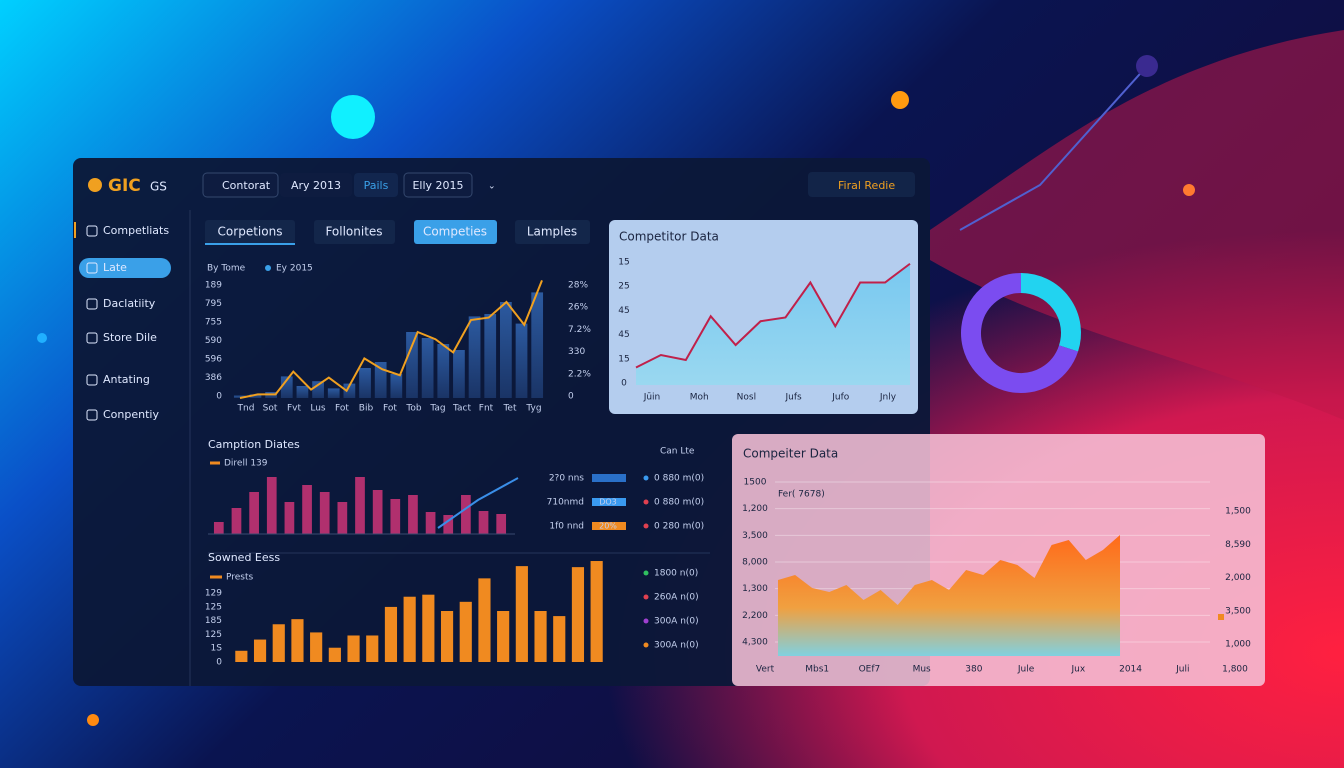 The width and height of the screenshot is (1344, 768). I want to click on x-tick-label: Juli, so click(1182, 670).